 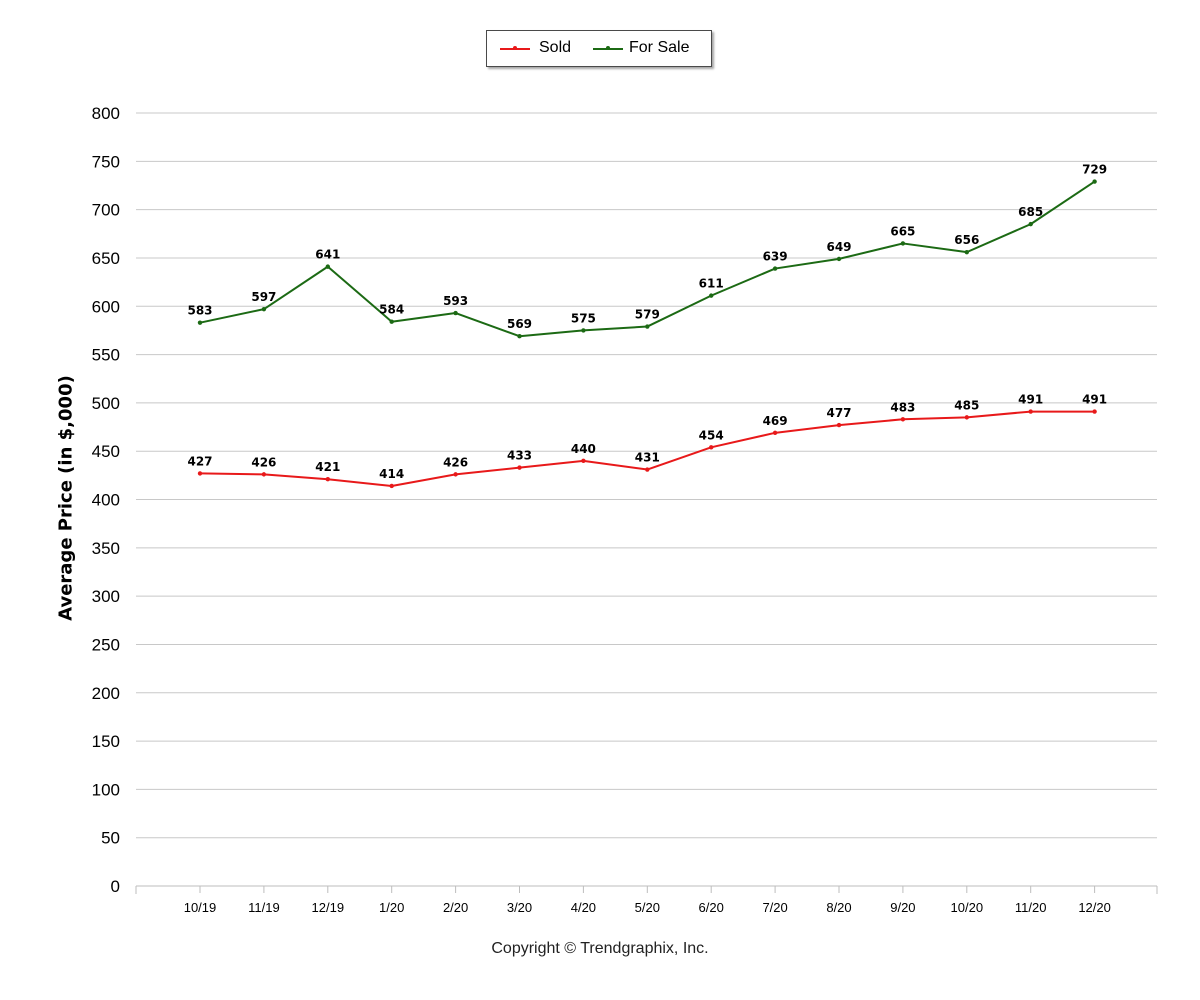 I want to click on data-label-for-sale: 593, so click(x=455, y=301).